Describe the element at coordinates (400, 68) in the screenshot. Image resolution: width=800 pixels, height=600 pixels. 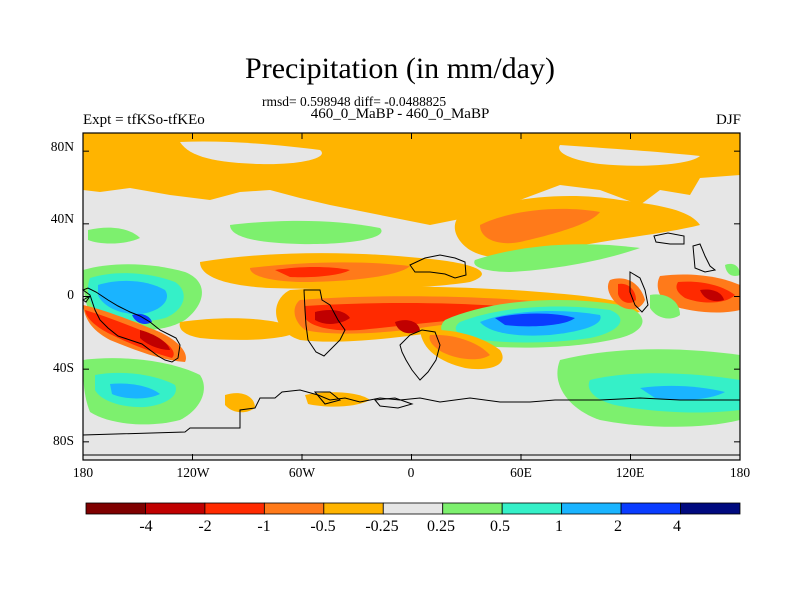
I see `chart-title: Precipitation (in mm/day)` at that location.